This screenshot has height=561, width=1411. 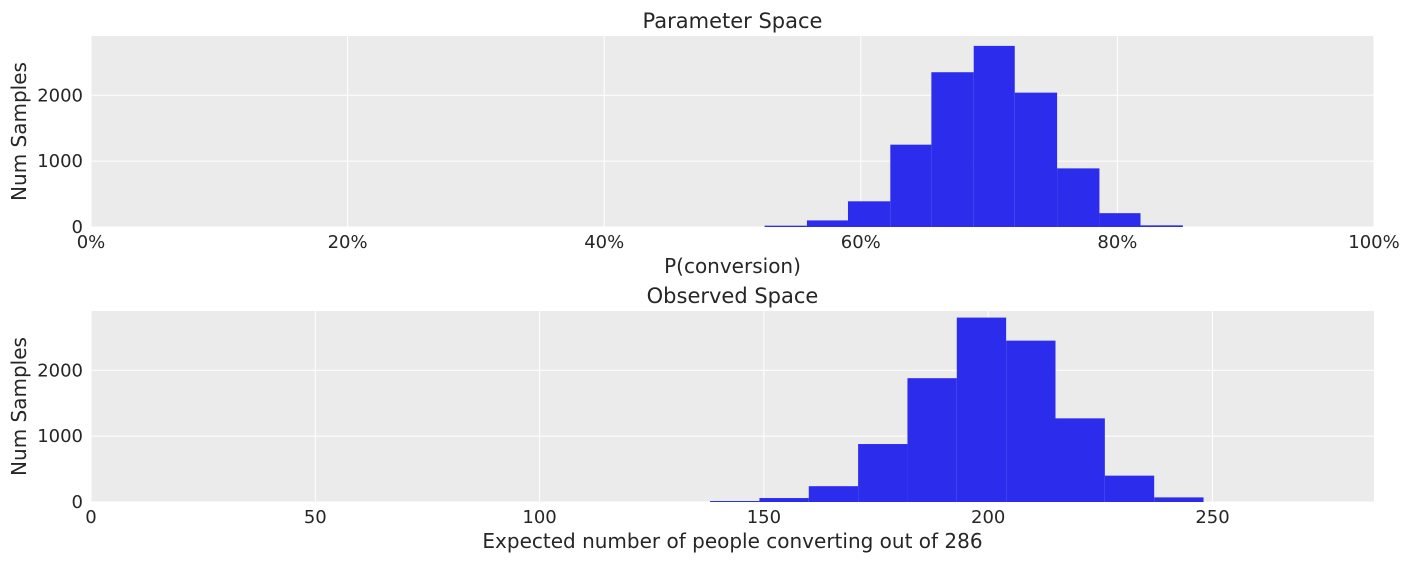 I want to click on x-tick-label: 0%, so click(x=91, y=242).